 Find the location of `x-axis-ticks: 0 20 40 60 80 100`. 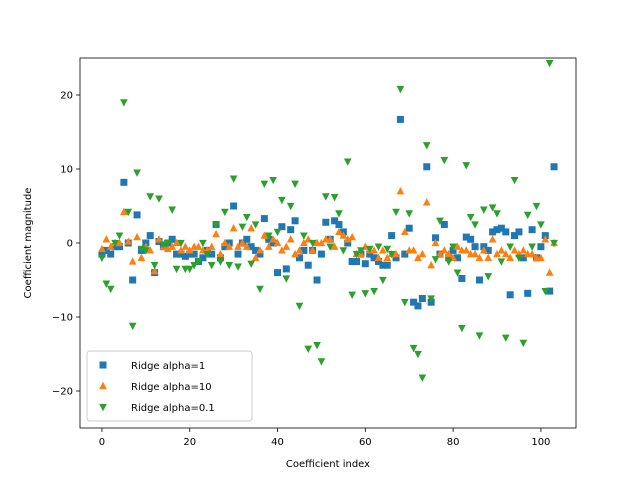

x-axis-ticks: 0 20 40 60 80 100 is located at coordinates (324, 438).